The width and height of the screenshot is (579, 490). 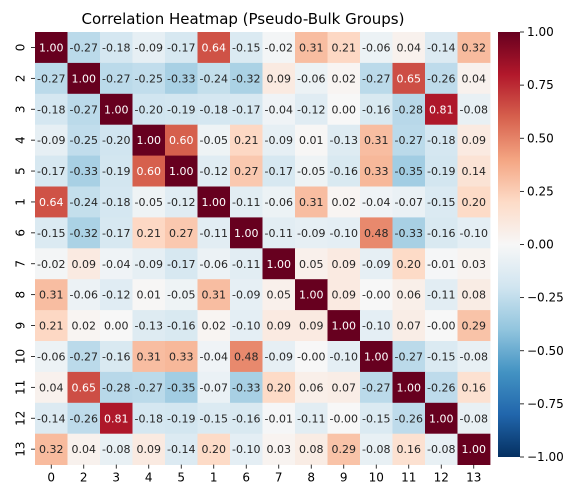 I want to click on heatmap-cell-label: 0.00, so click(x=344, y=109).